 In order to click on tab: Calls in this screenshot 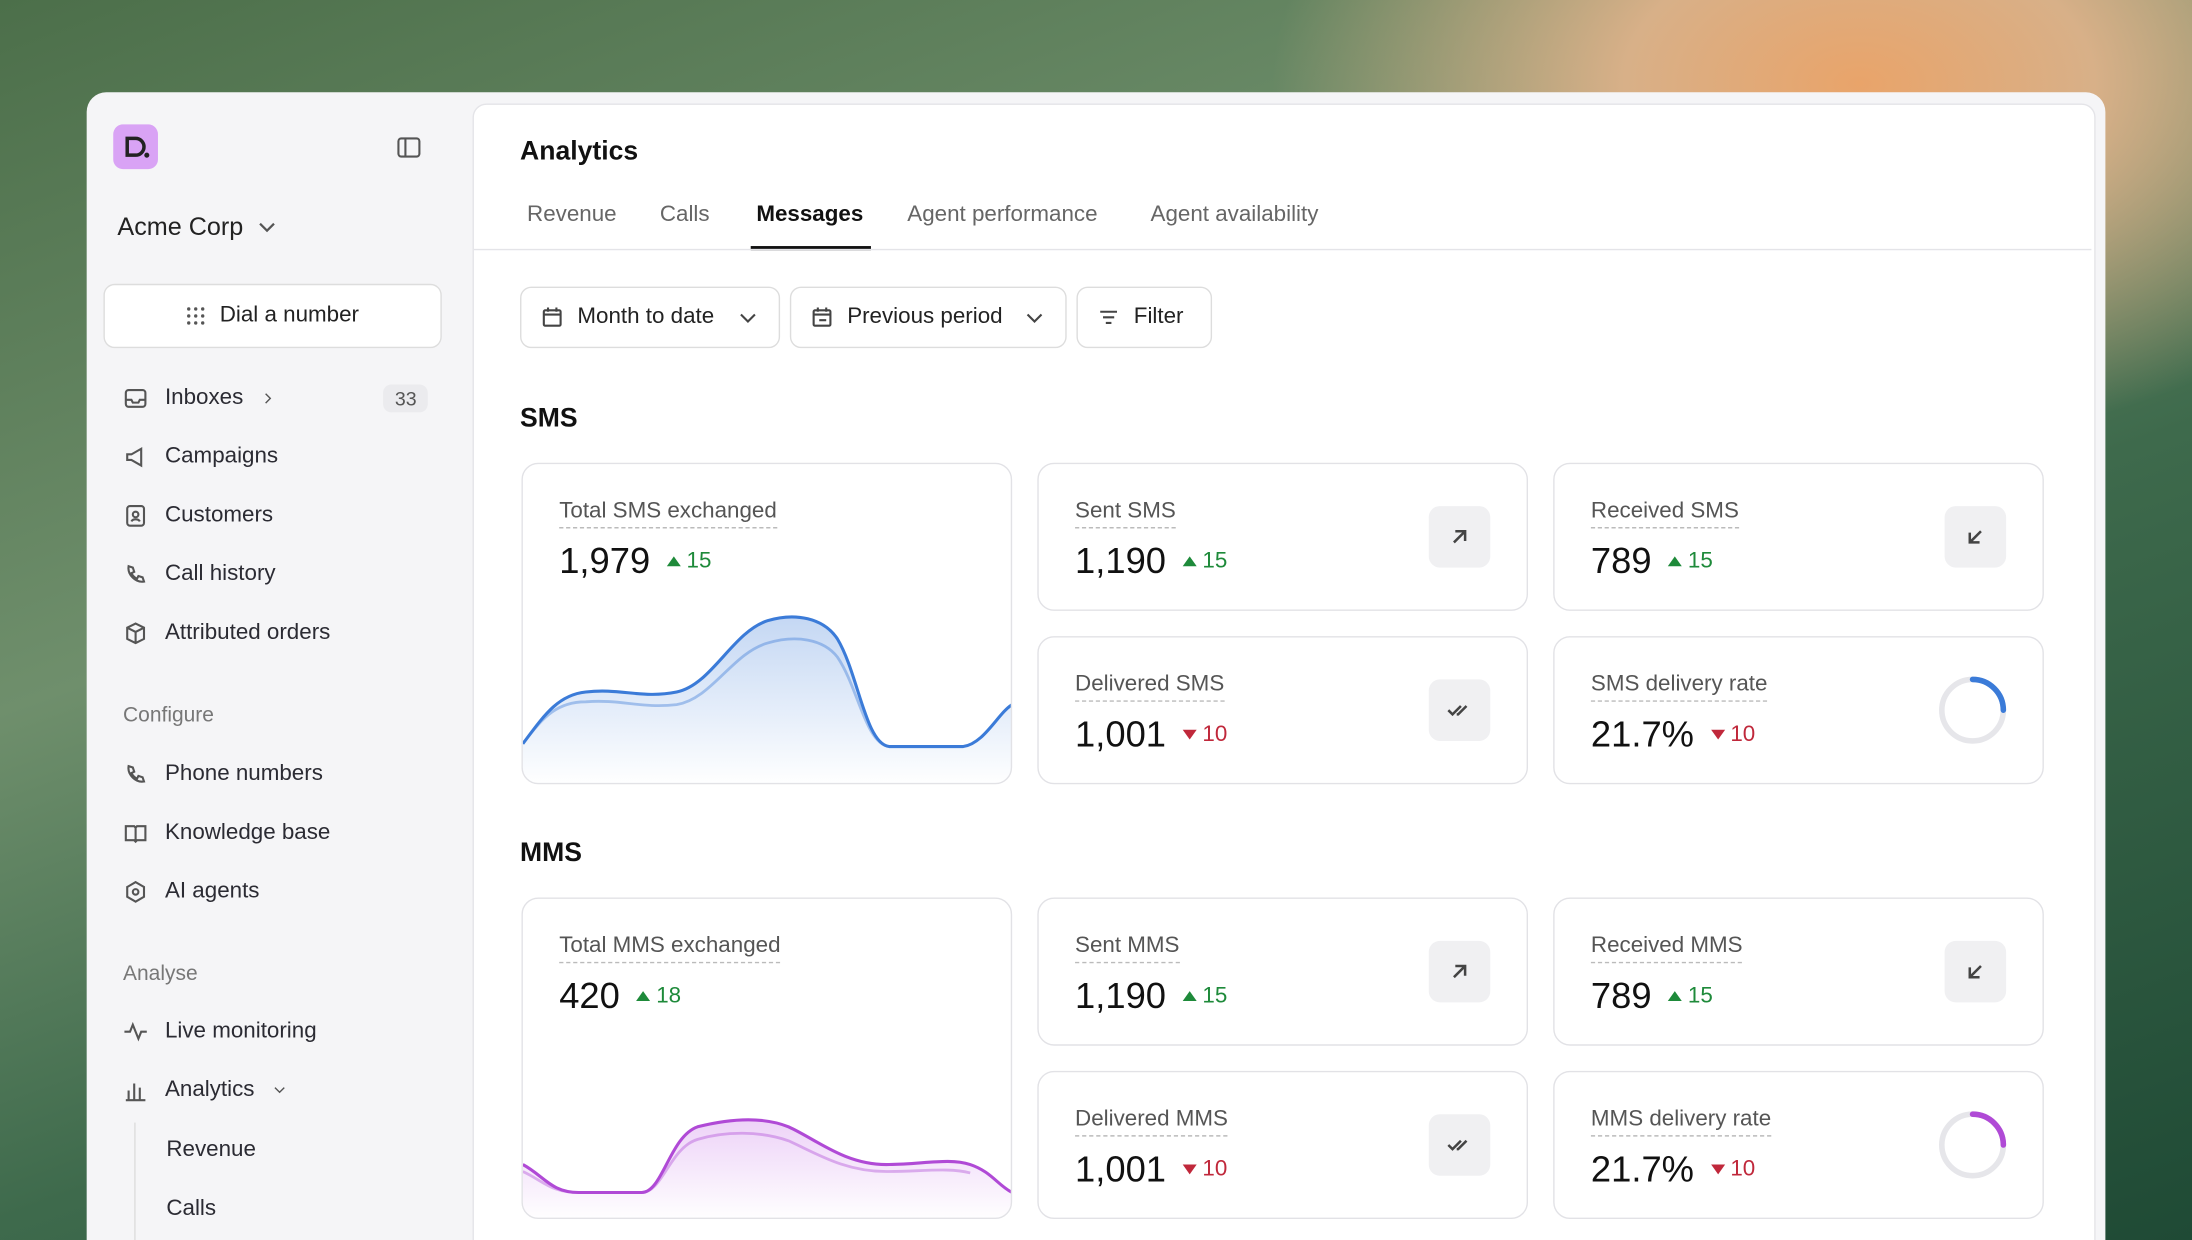, I will do `click(684, 214)`.